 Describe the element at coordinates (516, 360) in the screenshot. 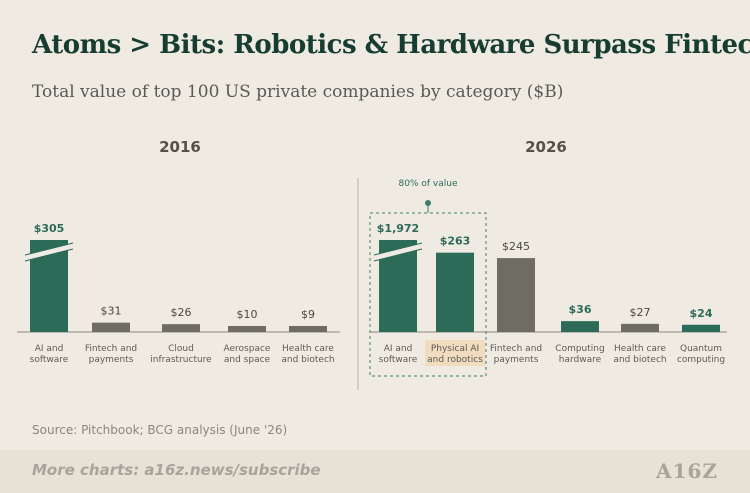

I see `category-label-2026-2-1: payments` at that location.